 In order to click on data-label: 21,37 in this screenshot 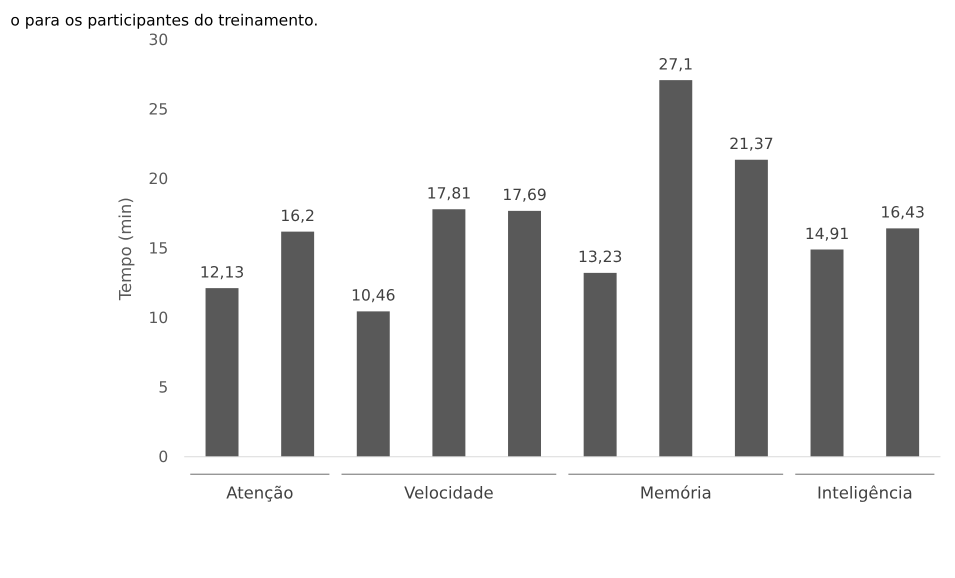, I will do `click(751, 144)`.